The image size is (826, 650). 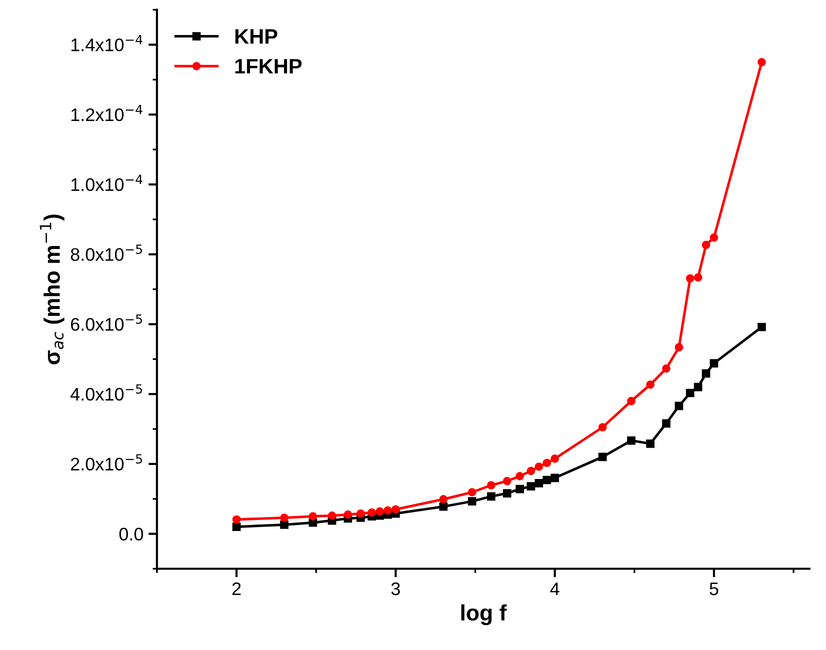 I want to click on y-tick-label: 0.0, so click(x=131, y=534).